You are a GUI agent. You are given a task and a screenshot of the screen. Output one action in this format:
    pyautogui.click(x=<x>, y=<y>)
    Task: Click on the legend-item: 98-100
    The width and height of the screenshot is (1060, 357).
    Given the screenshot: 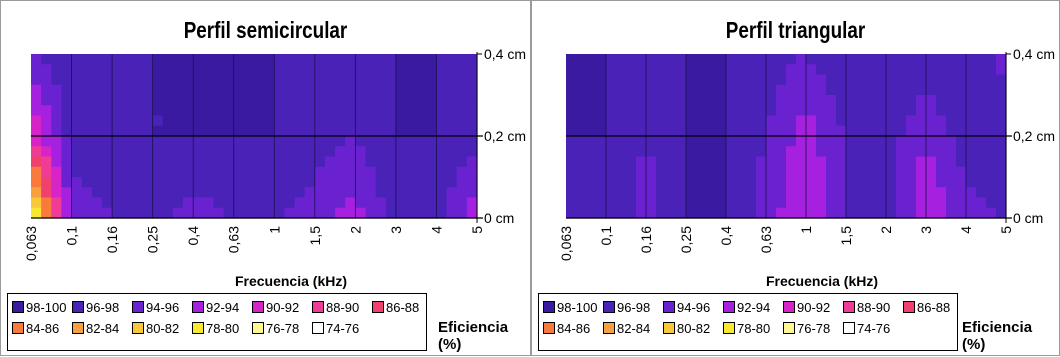 What is the action you would take?
    pyautogui.click(x=570, y=307)
    